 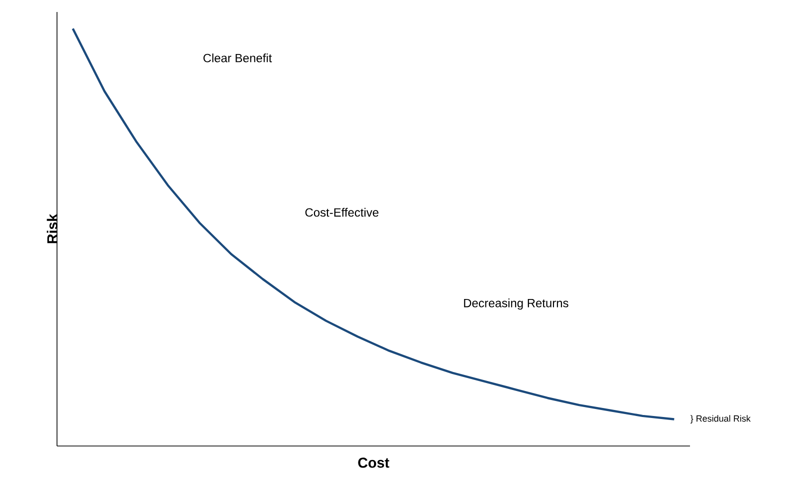 I want to click on x-axis-title: Cost, so click(x=374, y=463).